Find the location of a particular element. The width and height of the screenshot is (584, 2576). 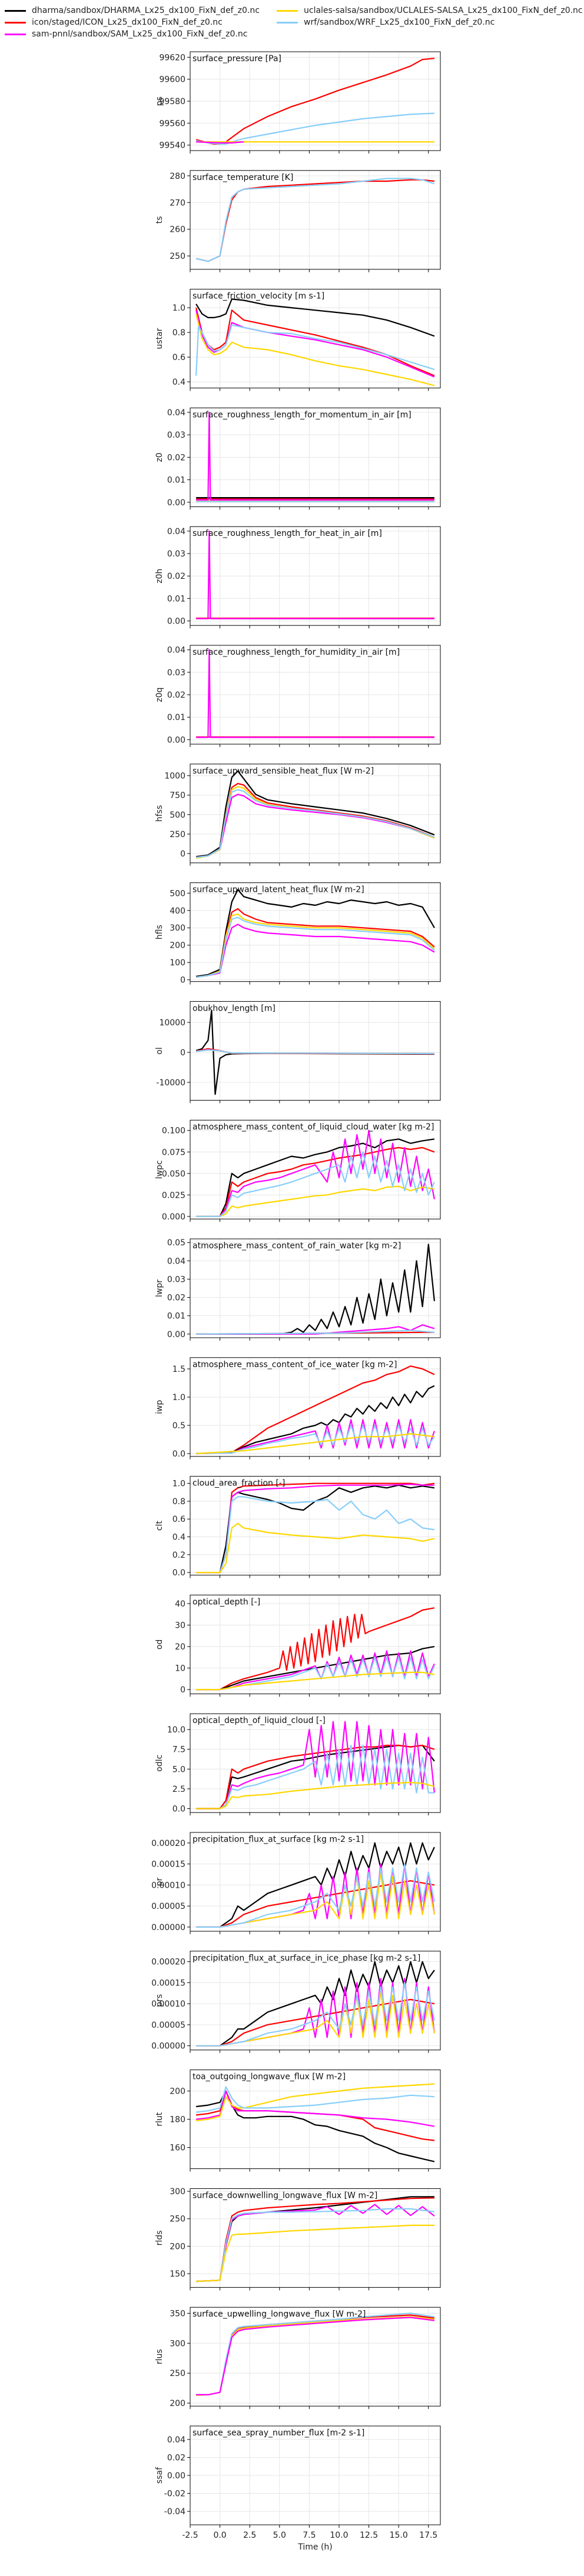

y-tick-label: 0.075 is located at coordinates (173, 1152).